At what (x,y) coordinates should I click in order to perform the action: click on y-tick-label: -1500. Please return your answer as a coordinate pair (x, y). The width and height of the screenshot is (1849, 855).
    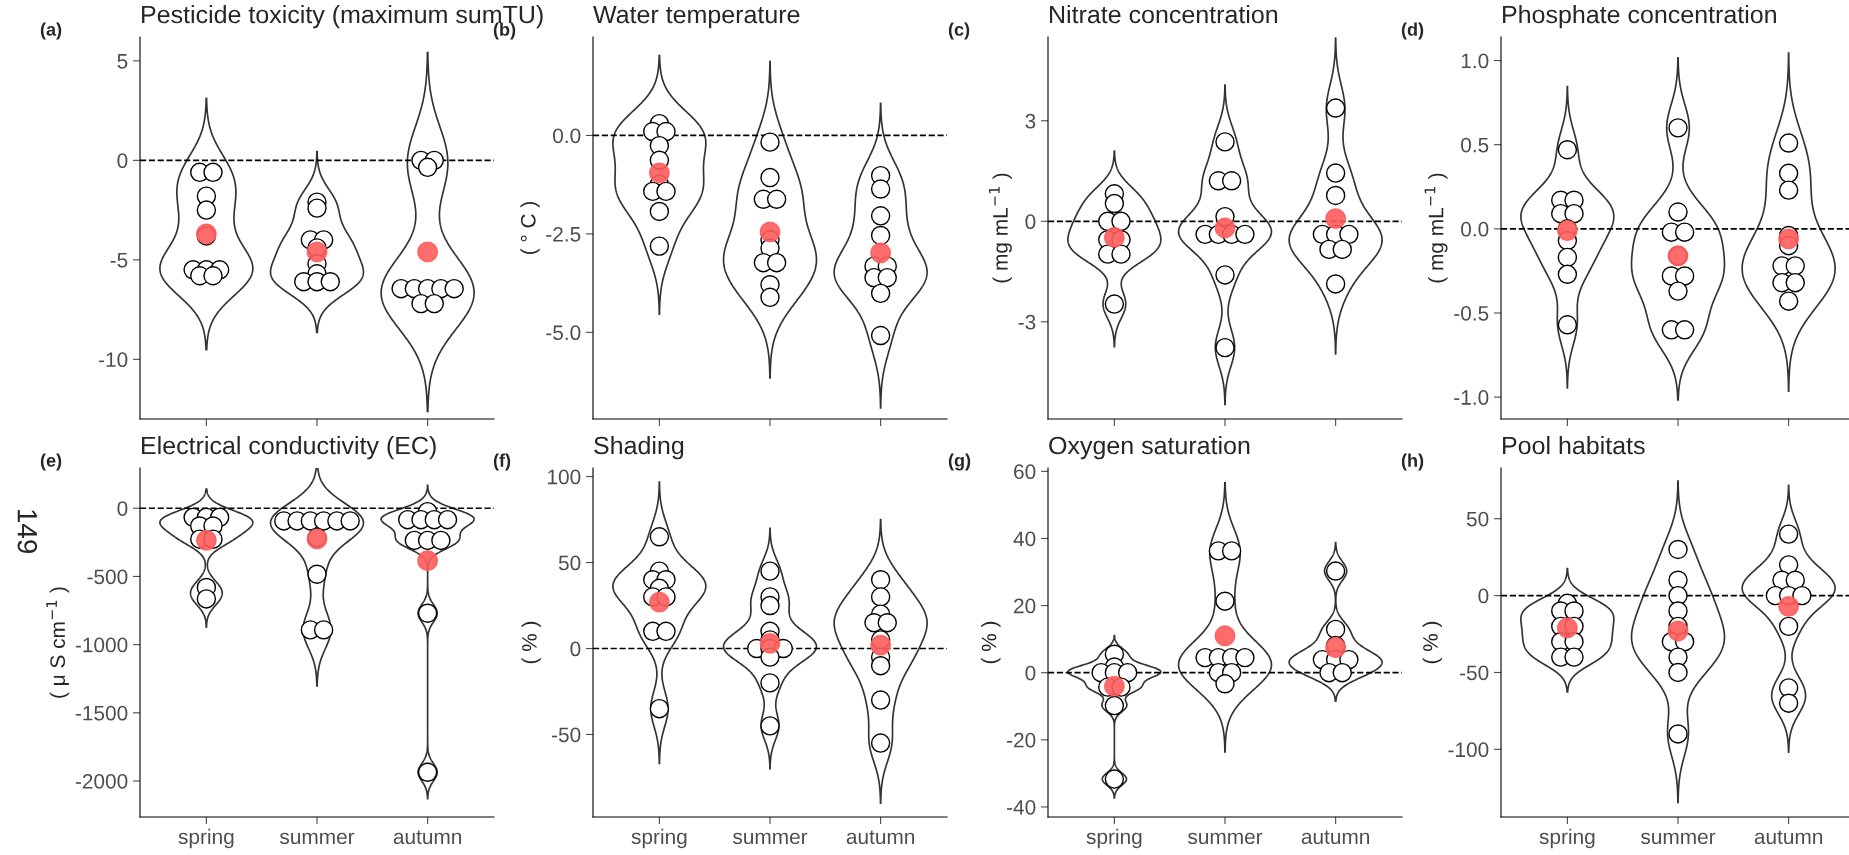
    Looking at the image, I should click on (101, 713).